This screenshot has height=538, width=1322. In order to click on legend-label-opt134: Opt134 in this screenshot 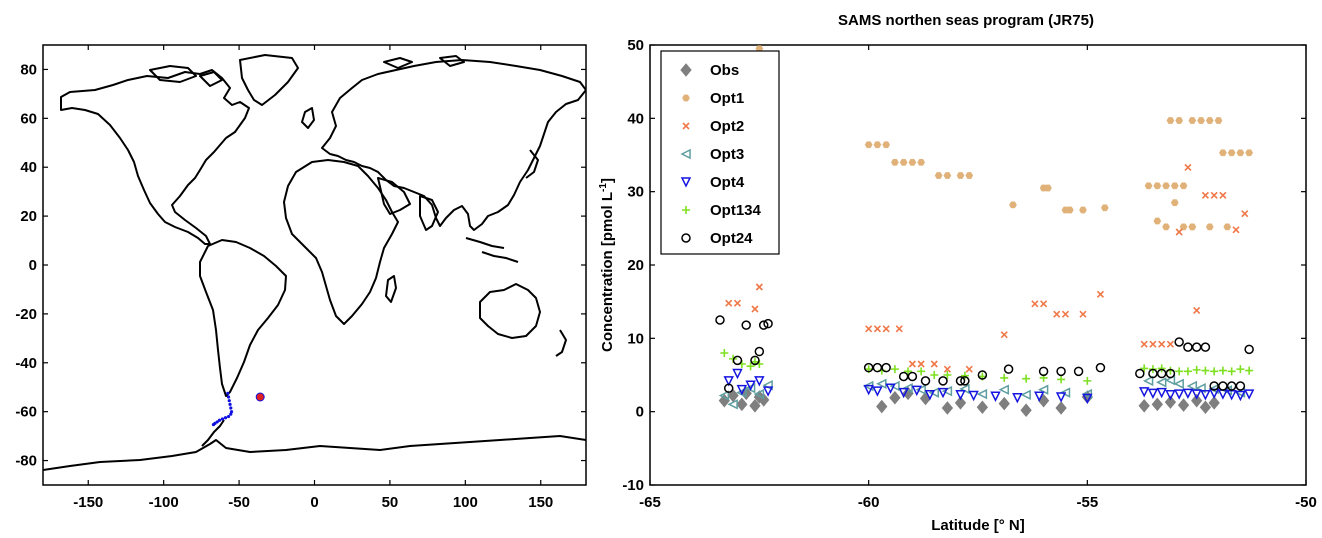, I will do `click(736, 210)`.